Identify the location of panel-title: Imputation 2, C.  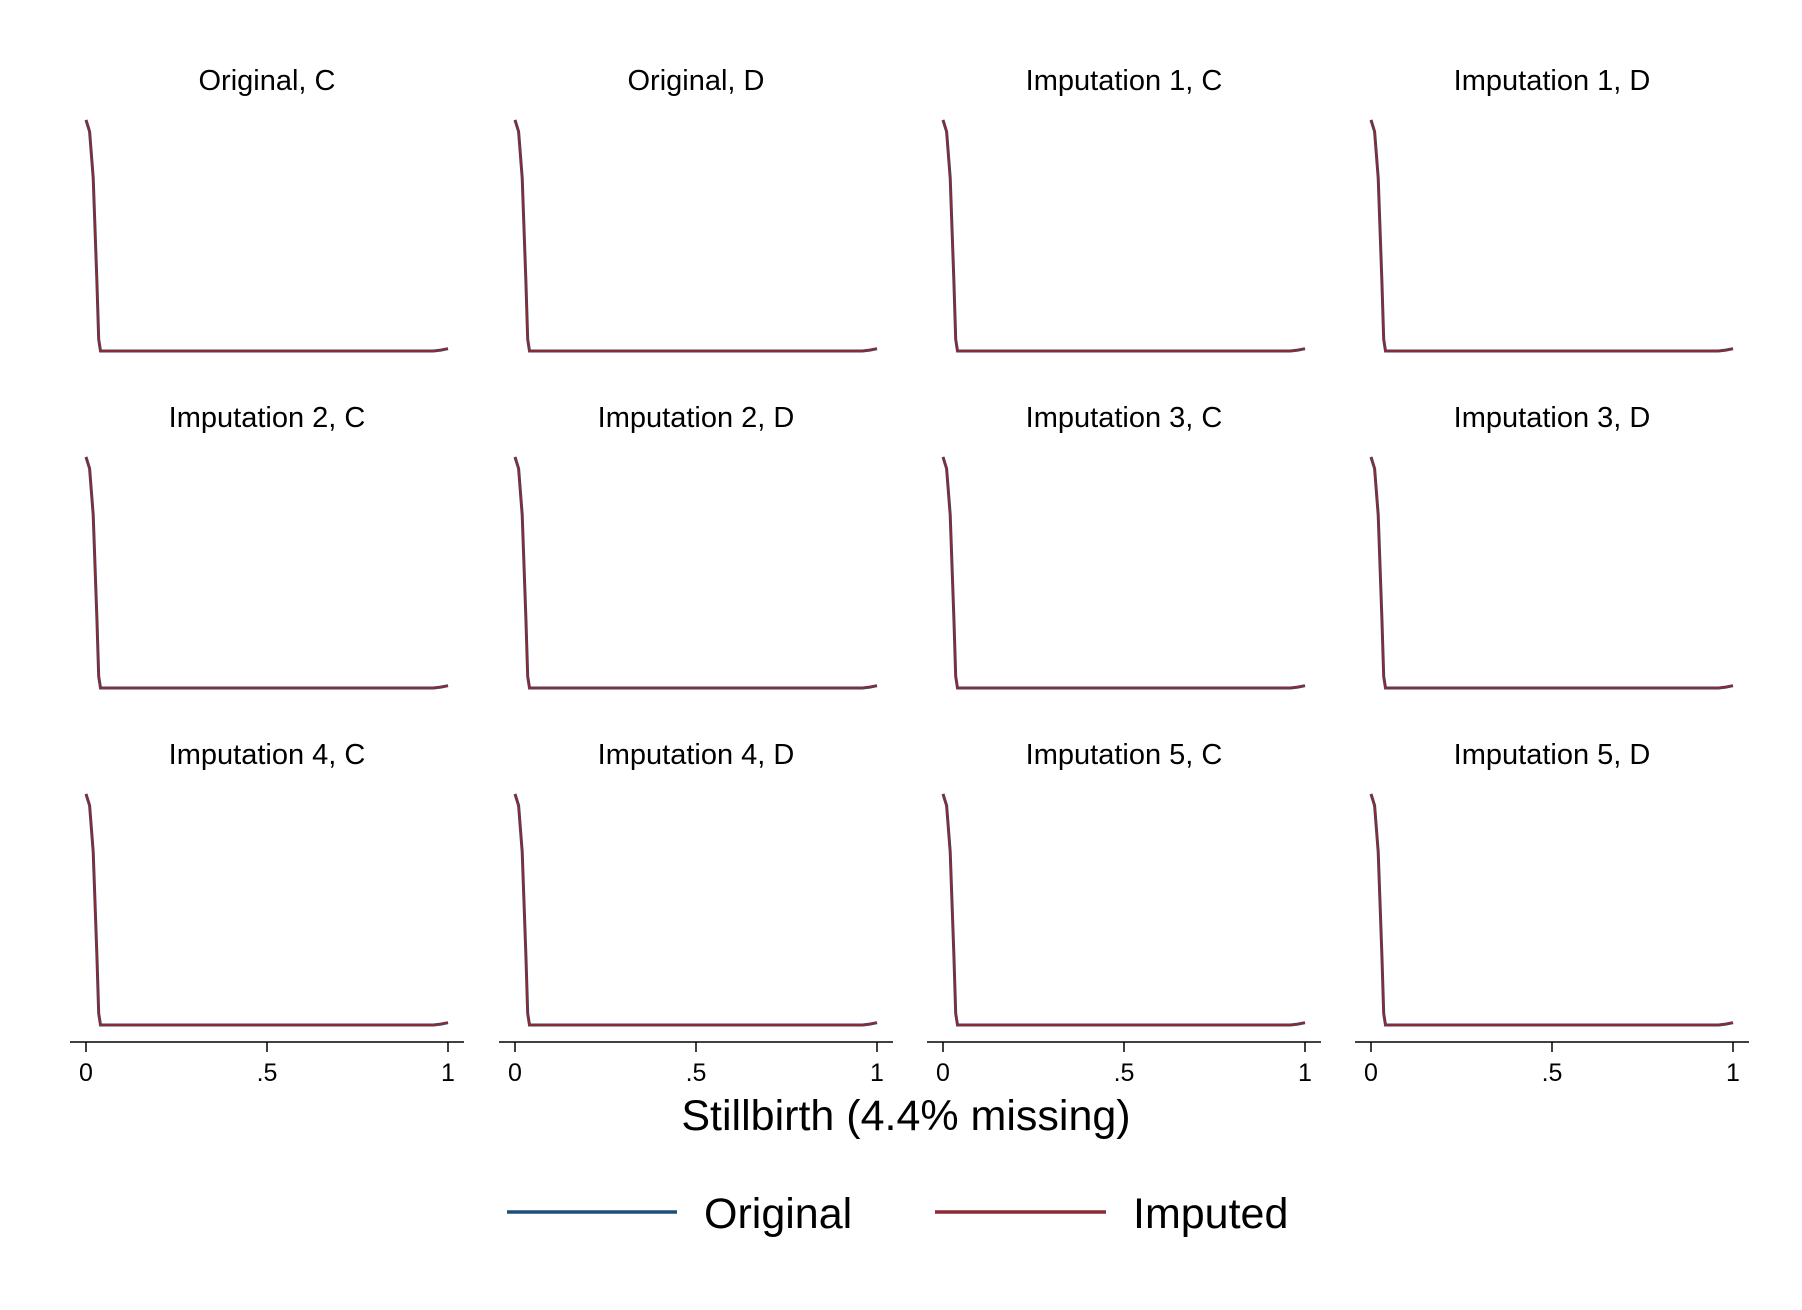
(267, 418).